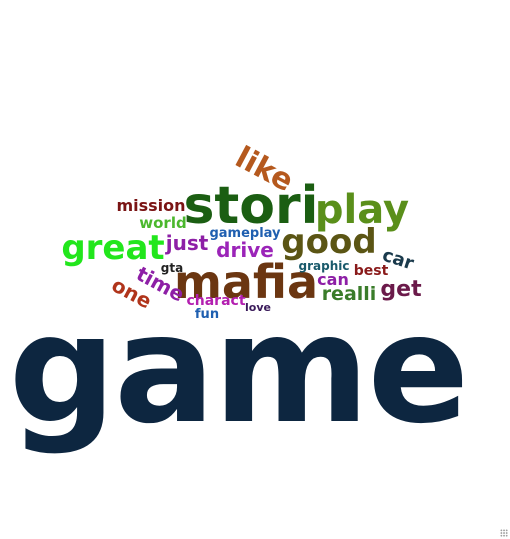 The width and height of the screenshot is (510, 539). Describe the element at coordinates (251, 206) in the screenshot. I see `word-stori: stori` at that location.